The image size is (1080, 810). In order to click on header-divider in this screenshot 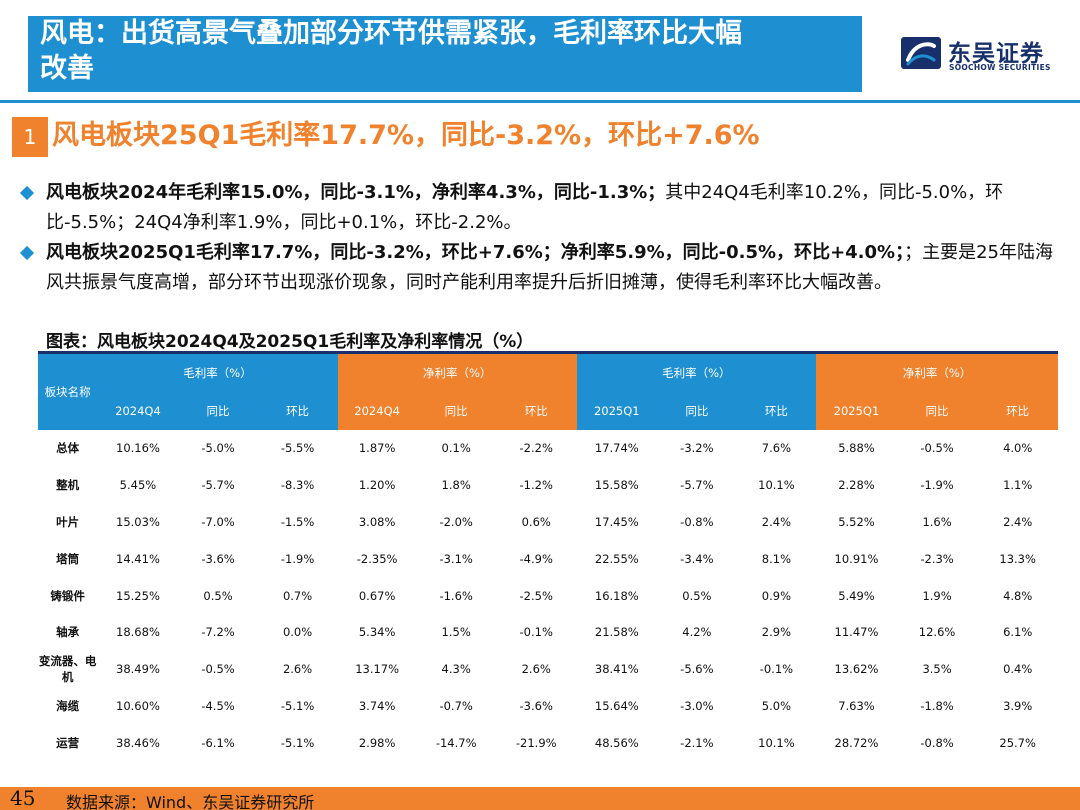, I will do `click(540, 101)`.